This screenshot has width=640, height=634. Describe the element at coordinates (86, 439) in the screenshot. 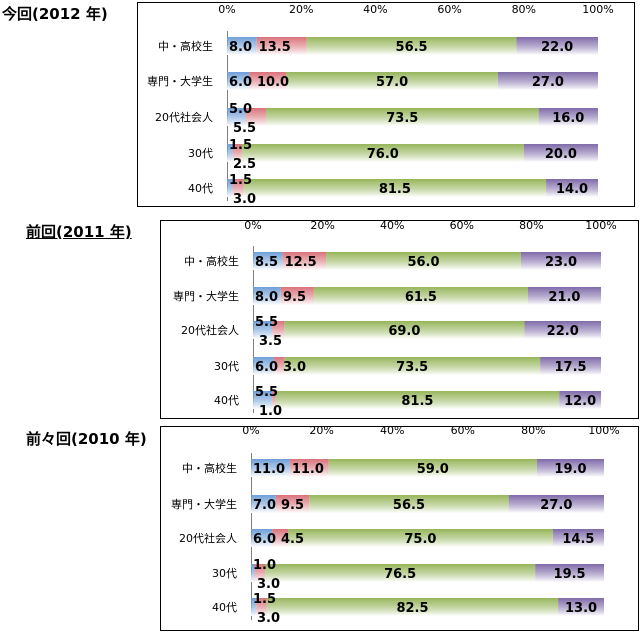

I see `panel-title-2010: 前々回(2010 年)` at that location.